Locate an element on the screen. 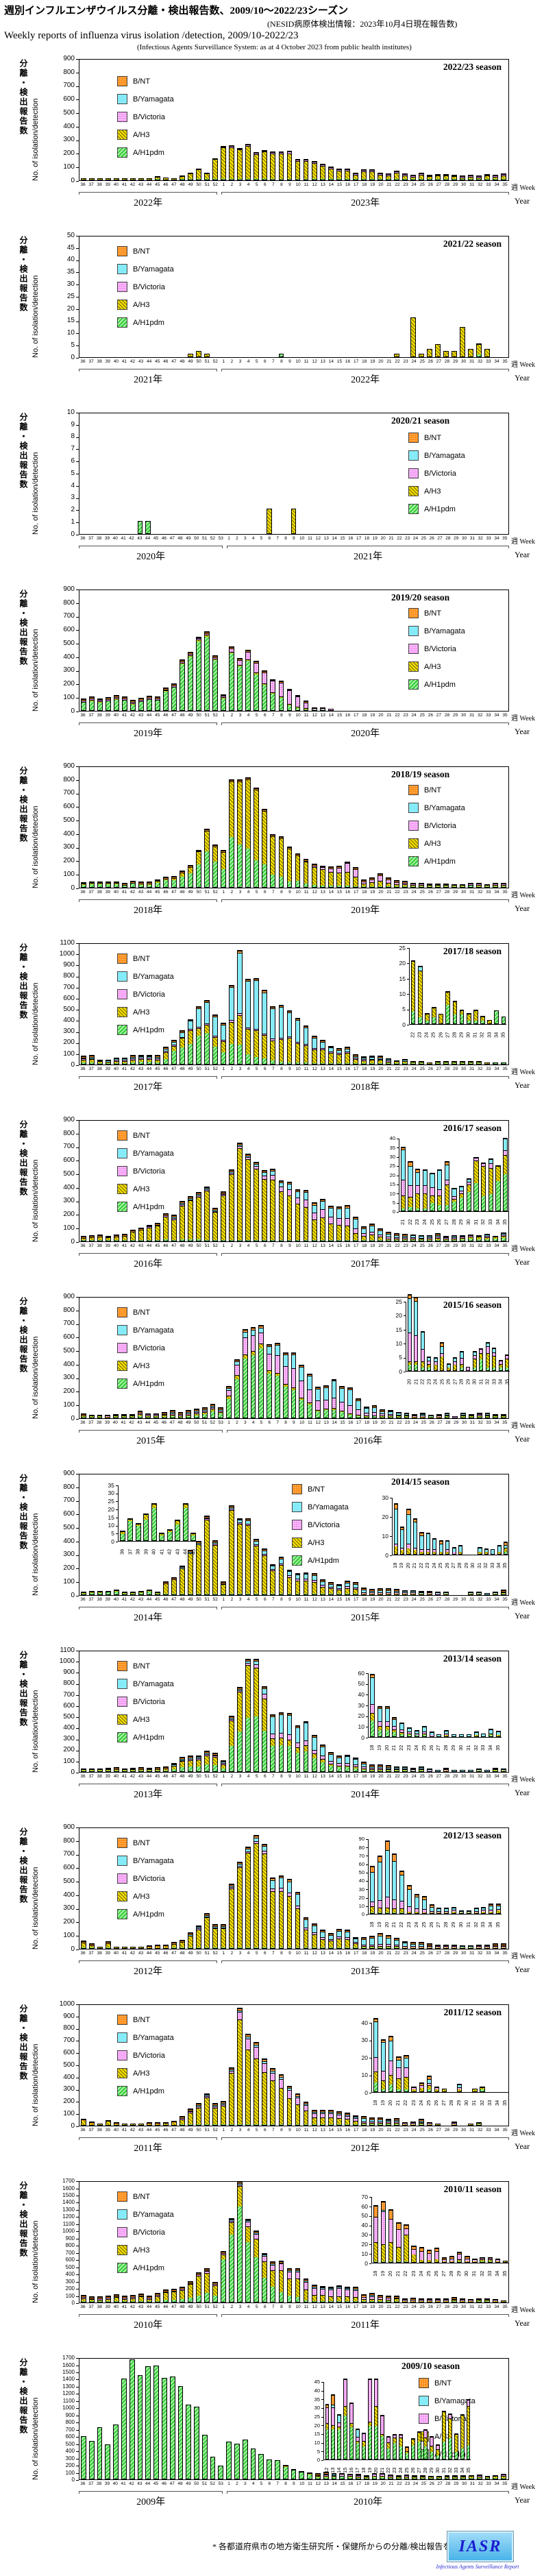  legend-item-B-Victoria: B/Victoria is located at coordinates (436, 826).